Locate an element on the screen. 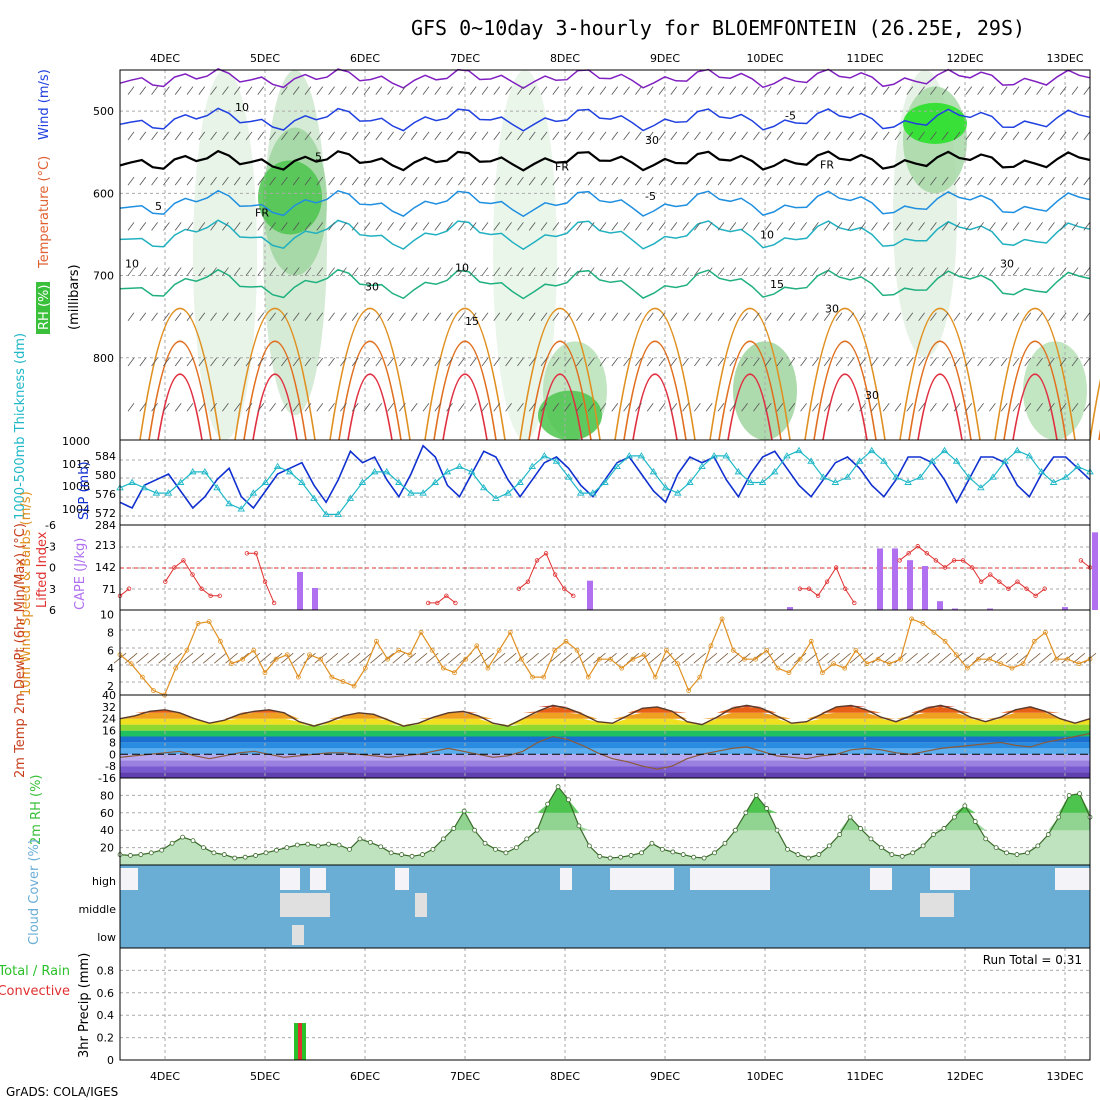 This screenshot has width=1100, height=1100. y-axis-label-rh2m: 2m RH (%) is located at coordinates (36, 809).